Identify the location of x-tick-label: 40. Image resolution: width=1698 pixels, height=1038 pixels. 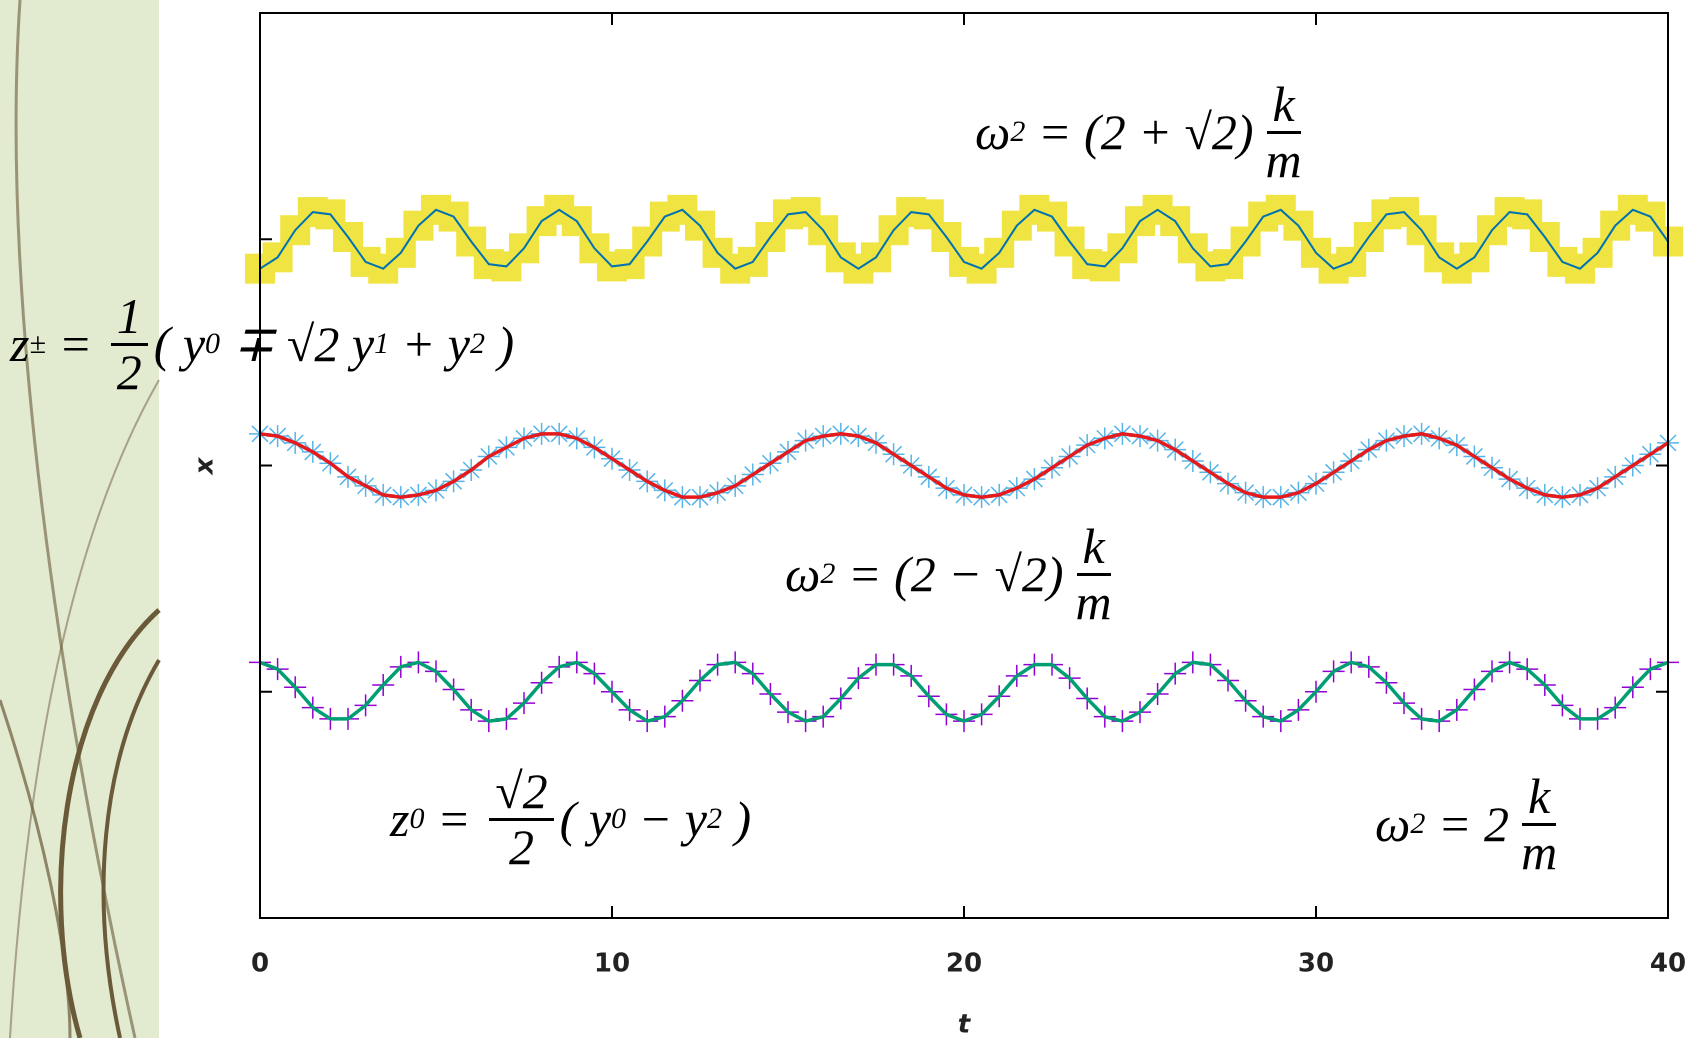
(1668, 964).